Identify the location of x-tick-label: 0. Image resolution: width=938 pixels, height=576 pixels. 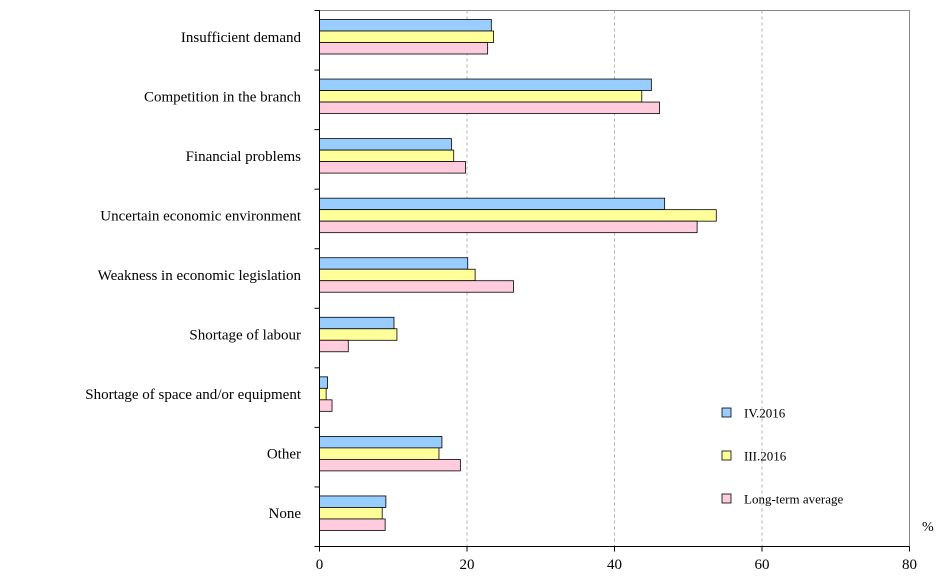
(320, 565).